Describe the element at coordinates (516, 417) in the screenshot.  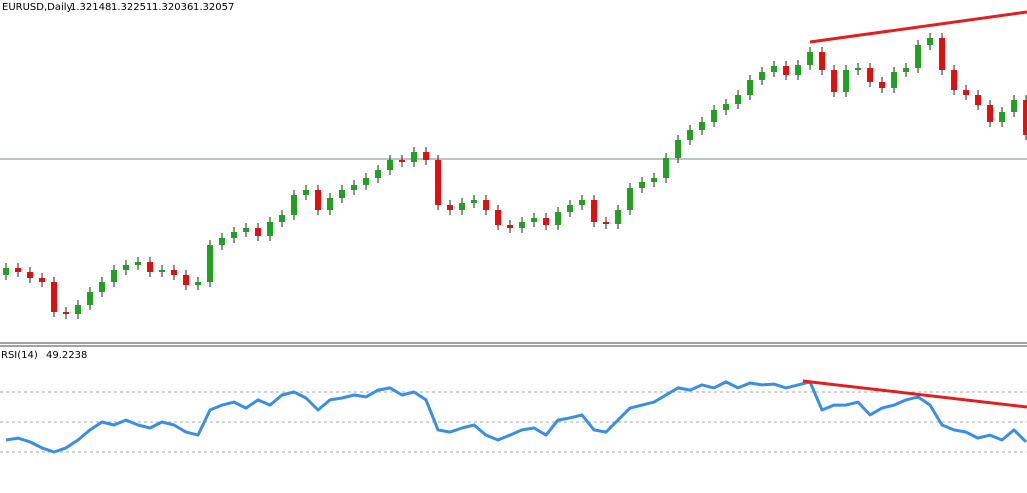
I see `rsi-line` at that location.